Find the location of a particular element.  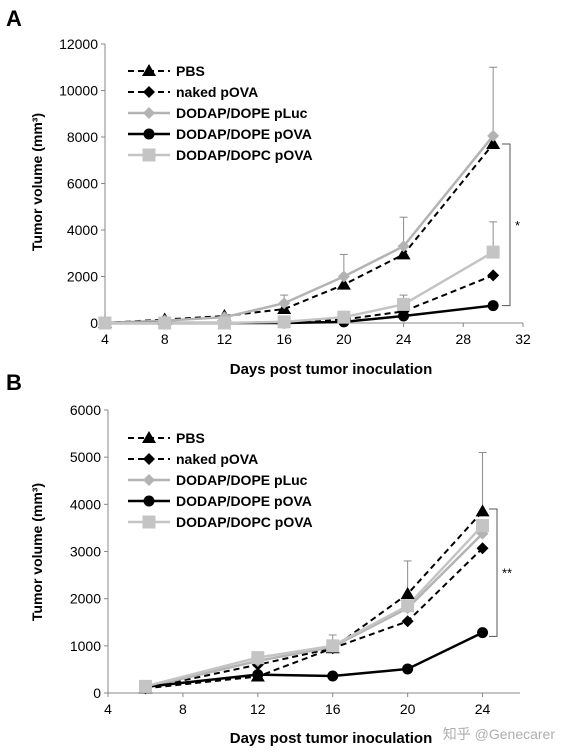

x-tick-label: 28 is located at coordinates (463, 339).